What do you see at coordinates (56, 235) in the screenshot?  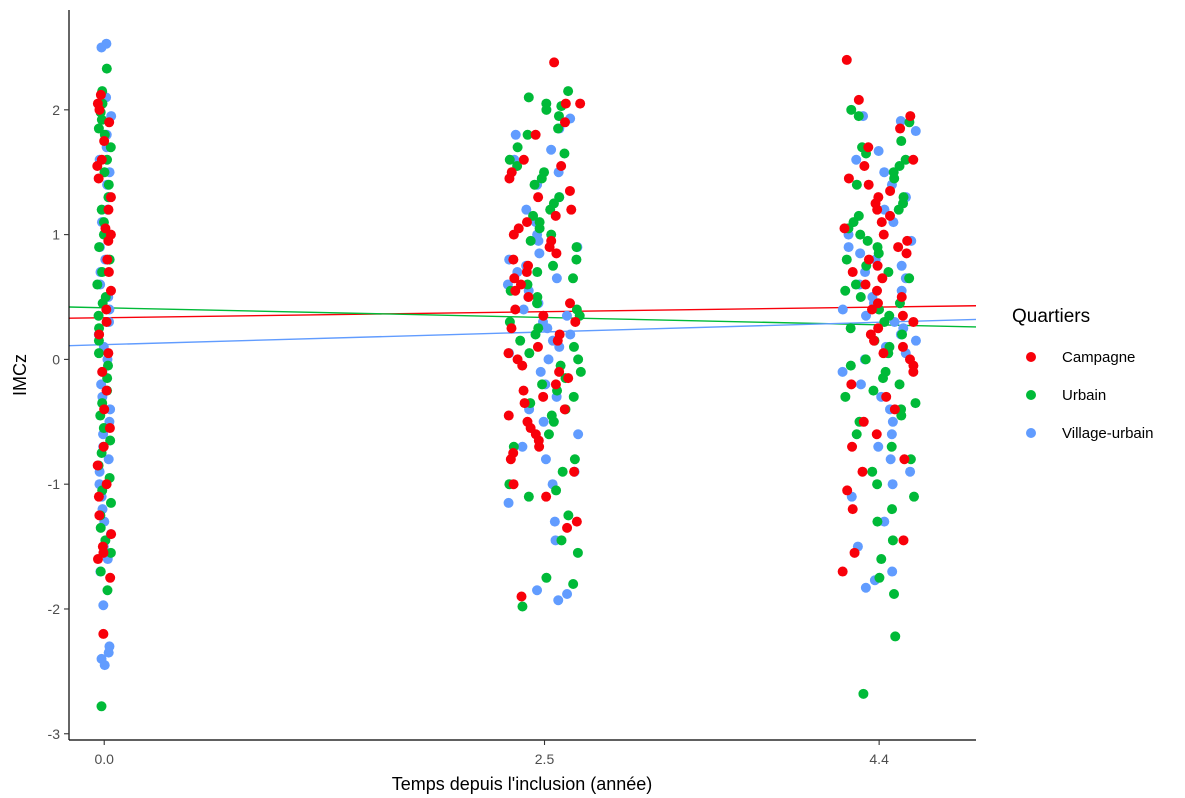 I see `y-tick-label-4: 1` at bounding box center [56, 235].